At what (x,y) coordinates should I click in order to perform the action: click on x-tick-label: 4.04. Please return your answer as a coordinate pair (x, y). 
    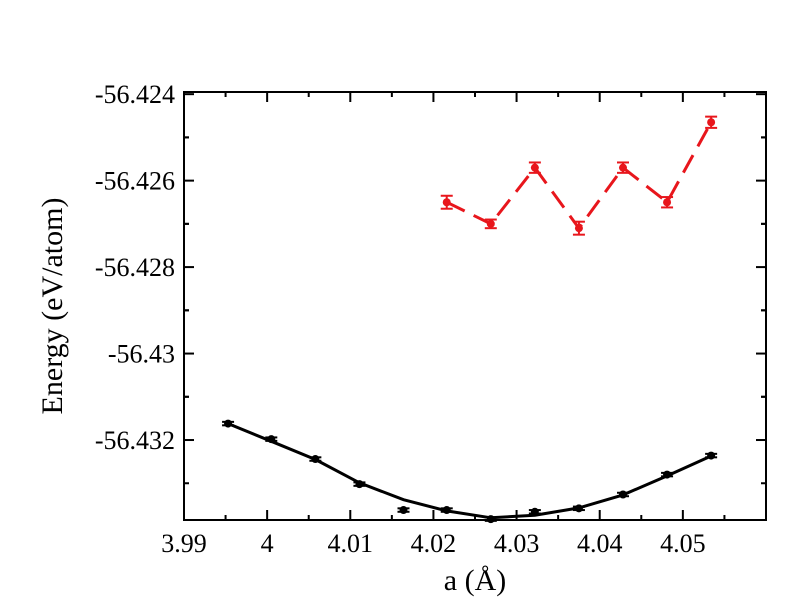
    Looking at the image, I should click on (600, 543).